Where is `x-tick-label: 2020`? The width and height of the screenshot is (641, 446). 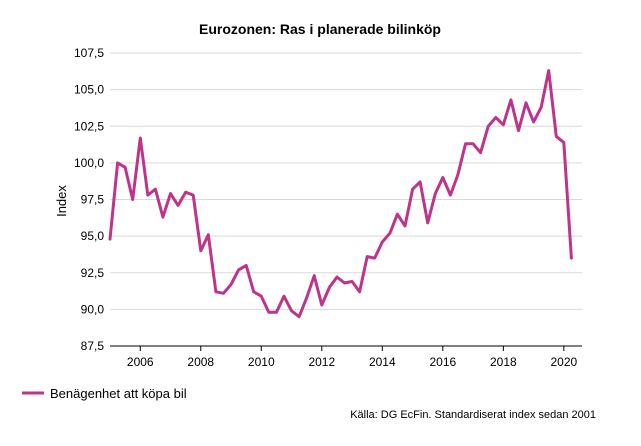 x-tick-label: 2020 is located at coordinates (563, 362).